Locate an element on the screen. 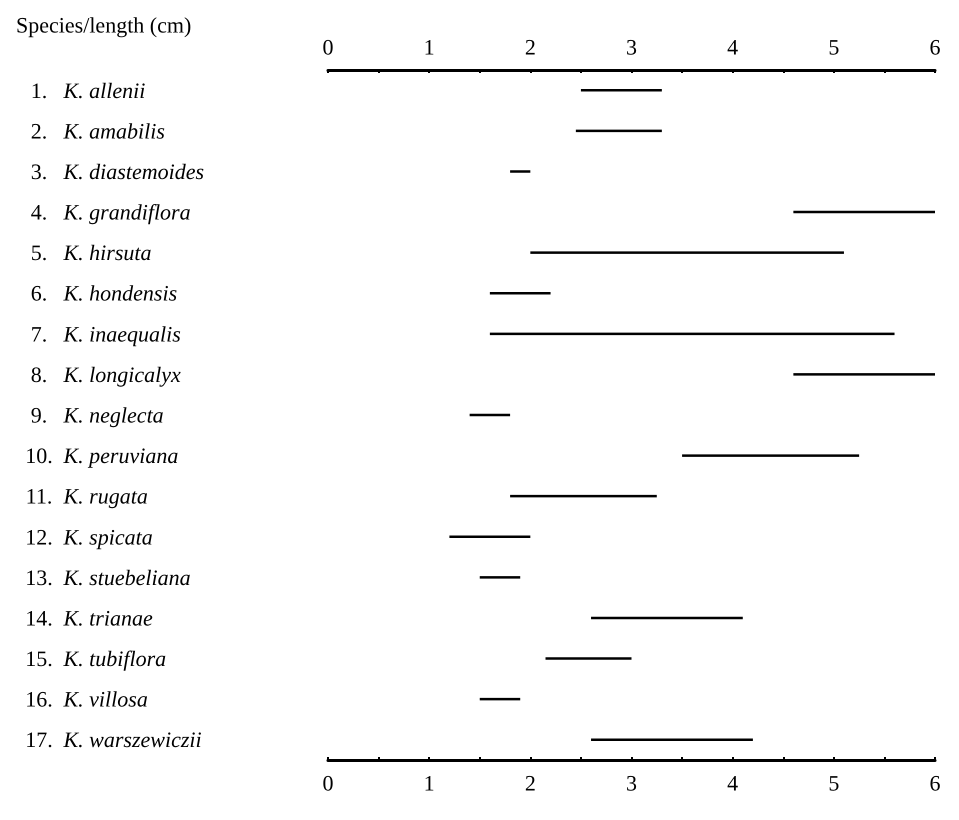  x2-tick-label: 5 is located at coordinates (834, 47).